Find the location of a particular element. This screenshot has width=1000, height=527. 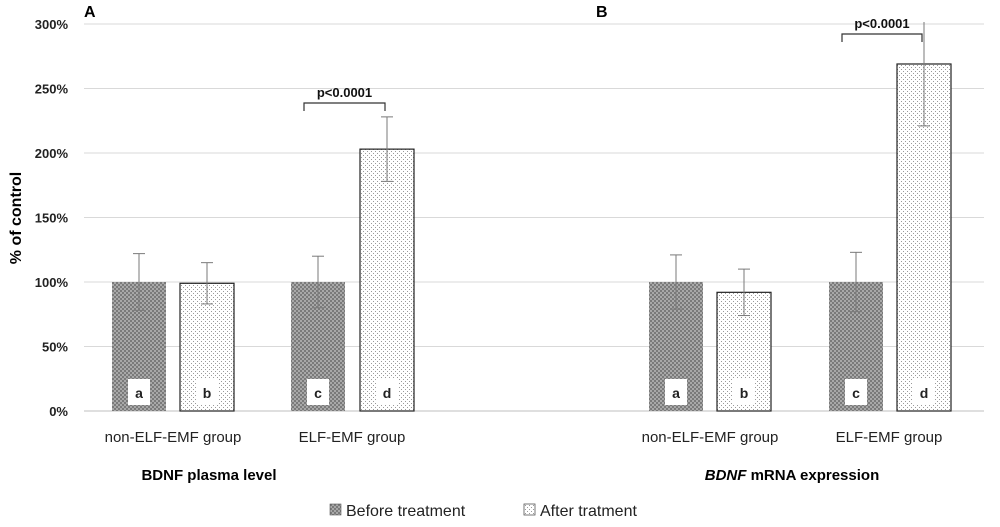

y-tick-label: 100% is located at coordinates (52, 282).